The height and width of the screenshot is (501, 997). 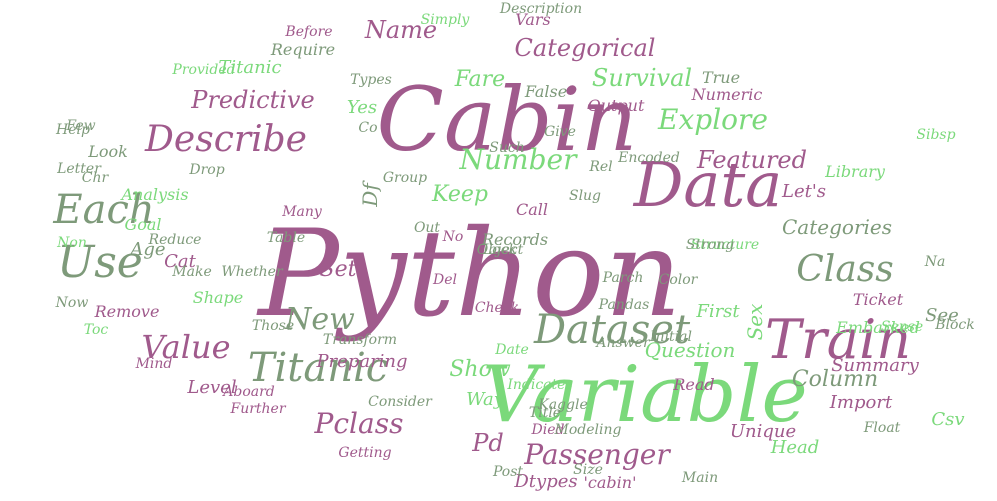 I want to click on cloud-word: Answer, so click(x=623, y=343).